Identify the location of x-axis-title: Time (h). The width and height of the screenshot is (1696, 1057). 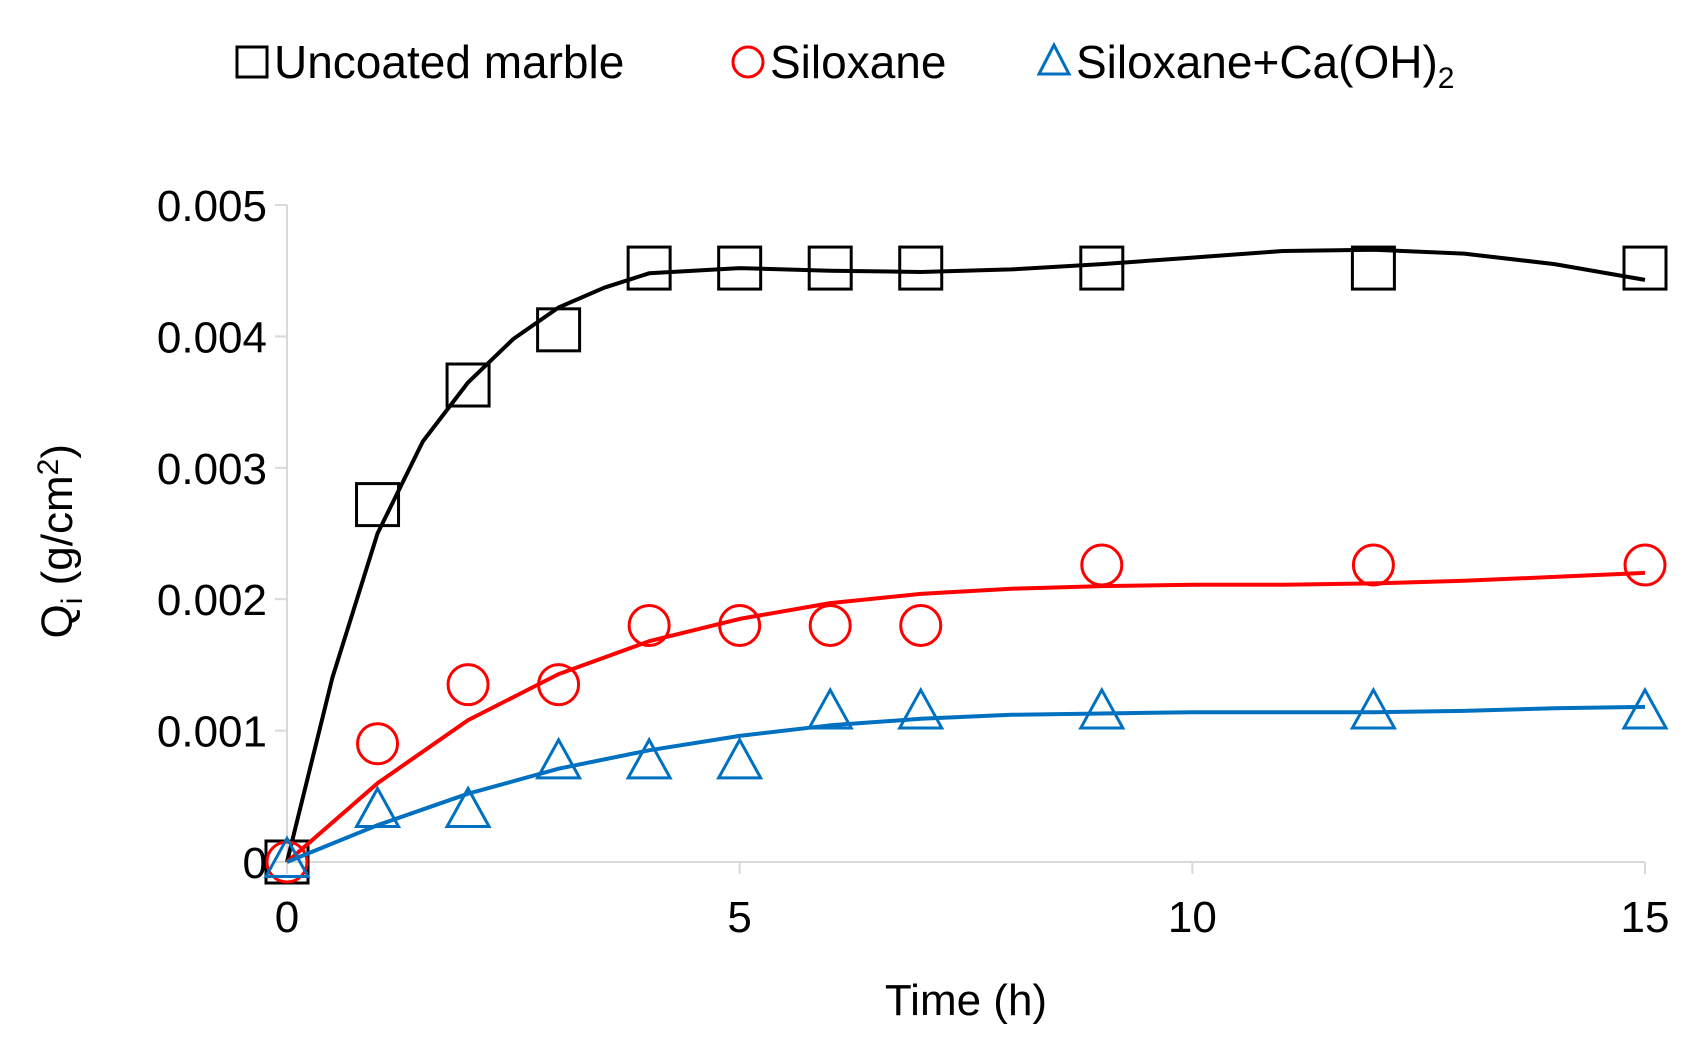
(966, 1000).